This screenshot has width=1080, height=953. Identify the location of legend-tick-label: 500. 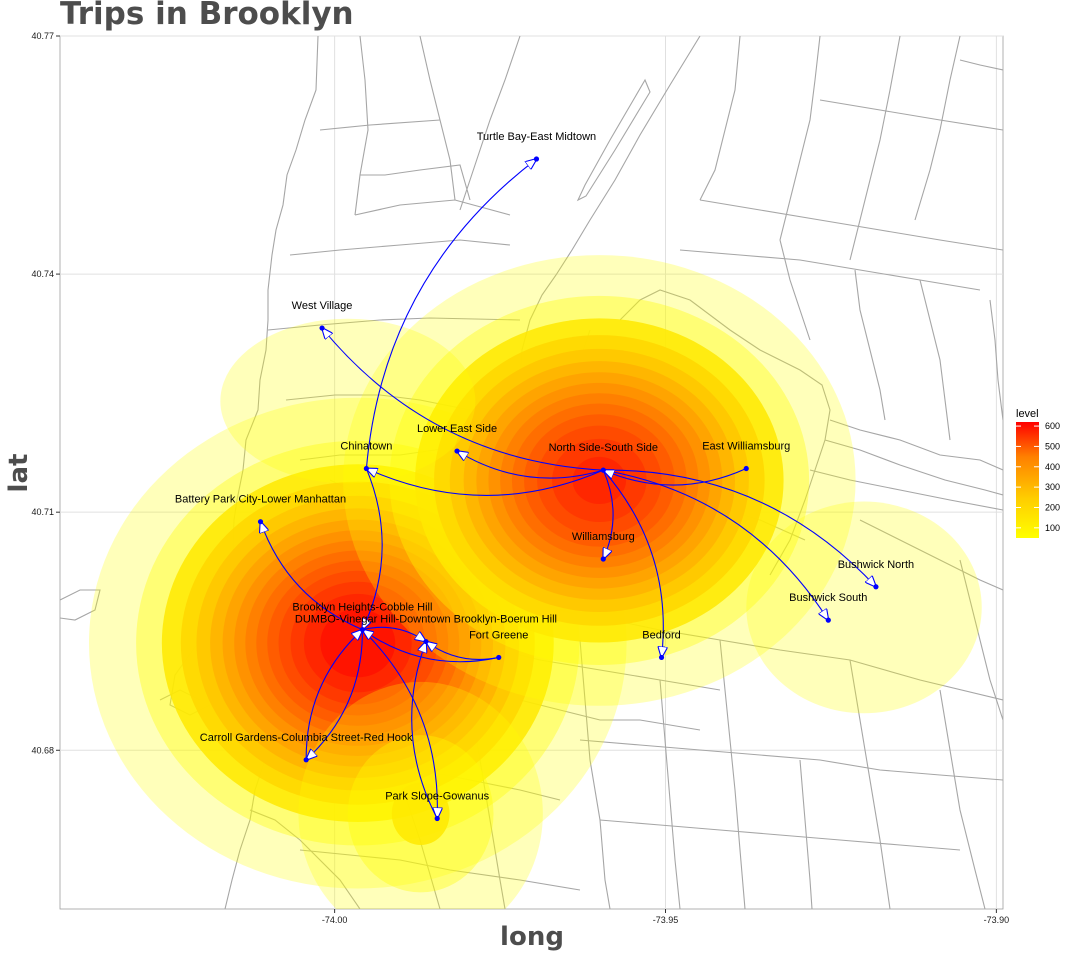
(1052, 446).